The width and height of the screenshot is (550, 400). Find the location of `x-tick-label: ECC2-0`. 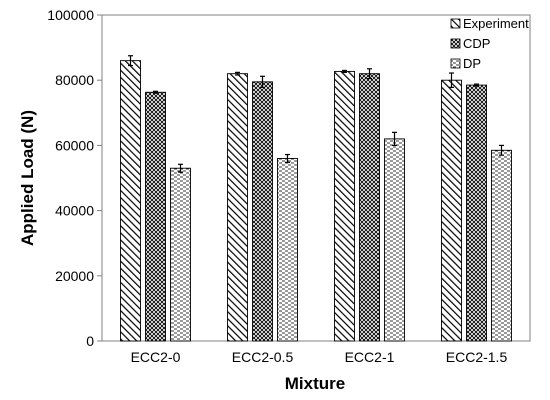

x-tick-label: ECC2-0 is located at coordinates (156, 357).